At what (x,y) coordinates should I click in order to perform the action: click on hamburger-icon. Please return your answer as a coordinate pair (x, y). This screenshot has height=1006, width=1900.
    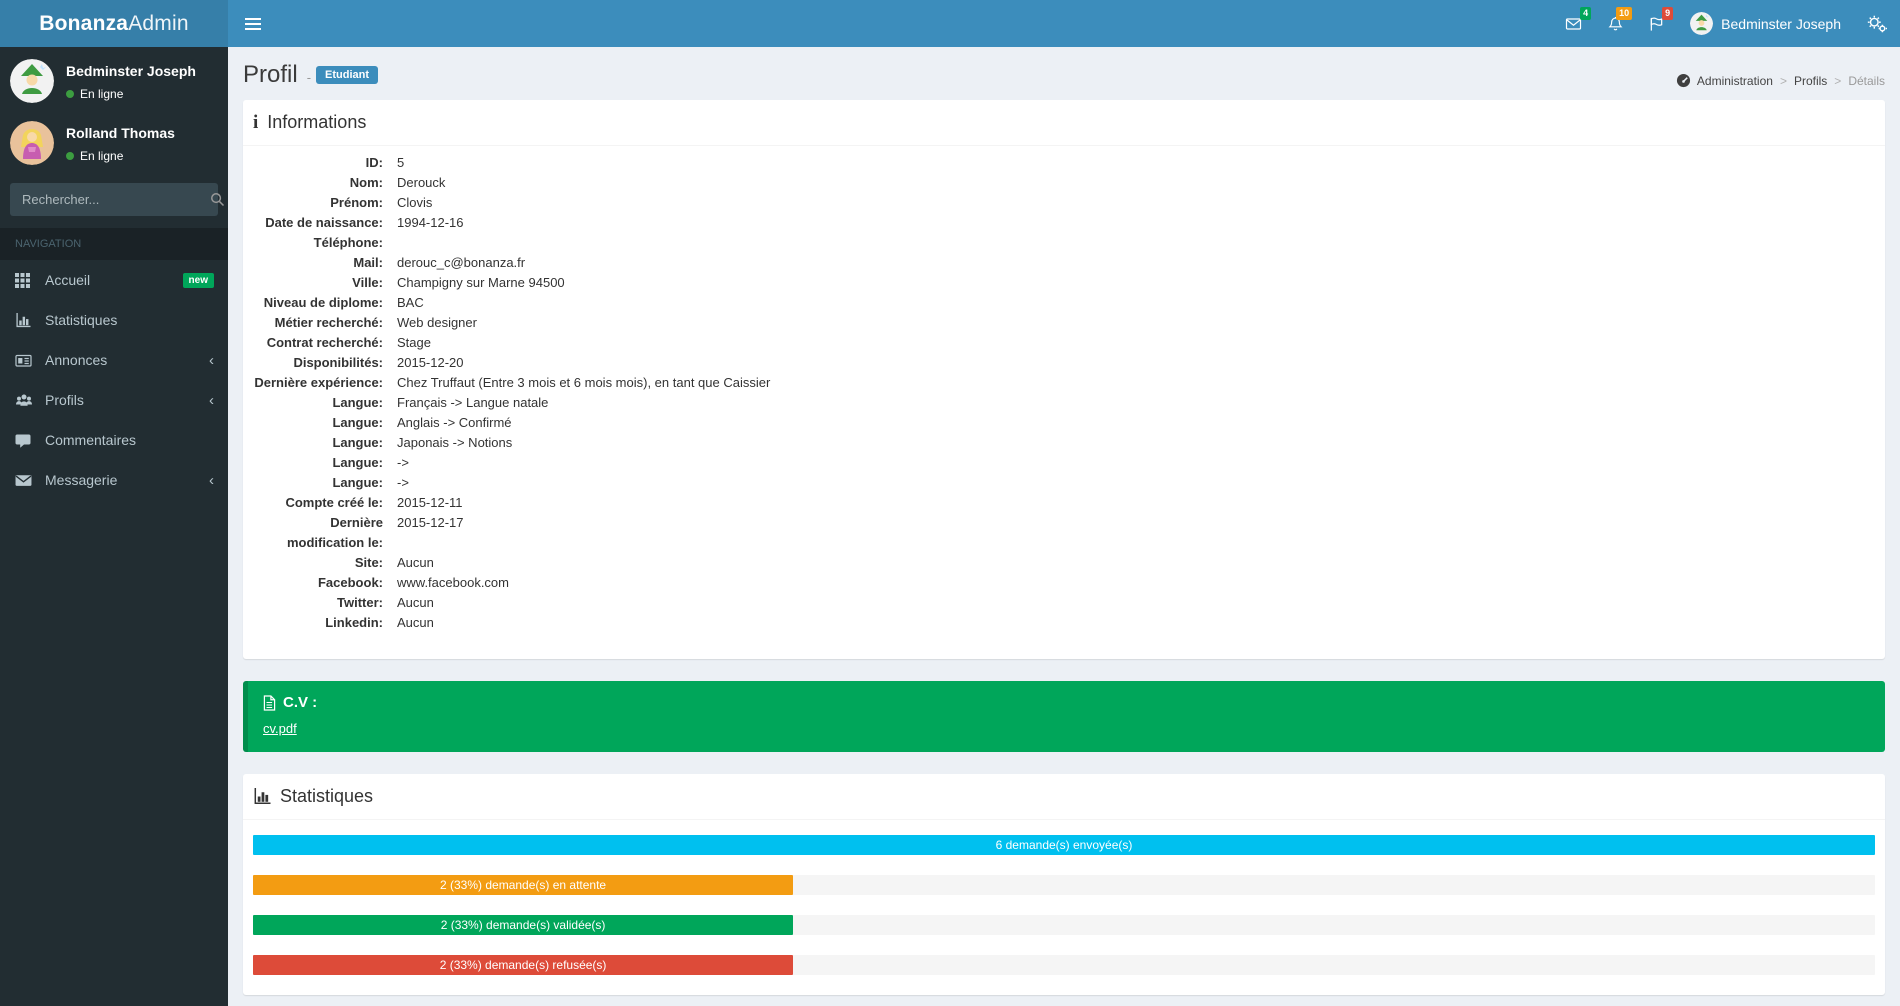
    Looking at the image, I should click on (253, 24).